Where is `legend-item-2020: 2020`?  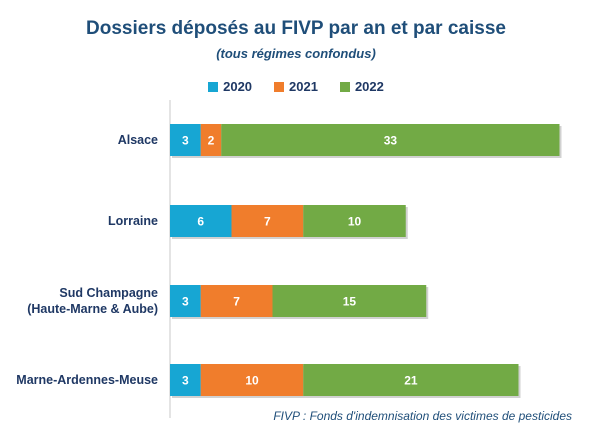
legend-item-2020: 2020 is located at coordinates (230, 86).